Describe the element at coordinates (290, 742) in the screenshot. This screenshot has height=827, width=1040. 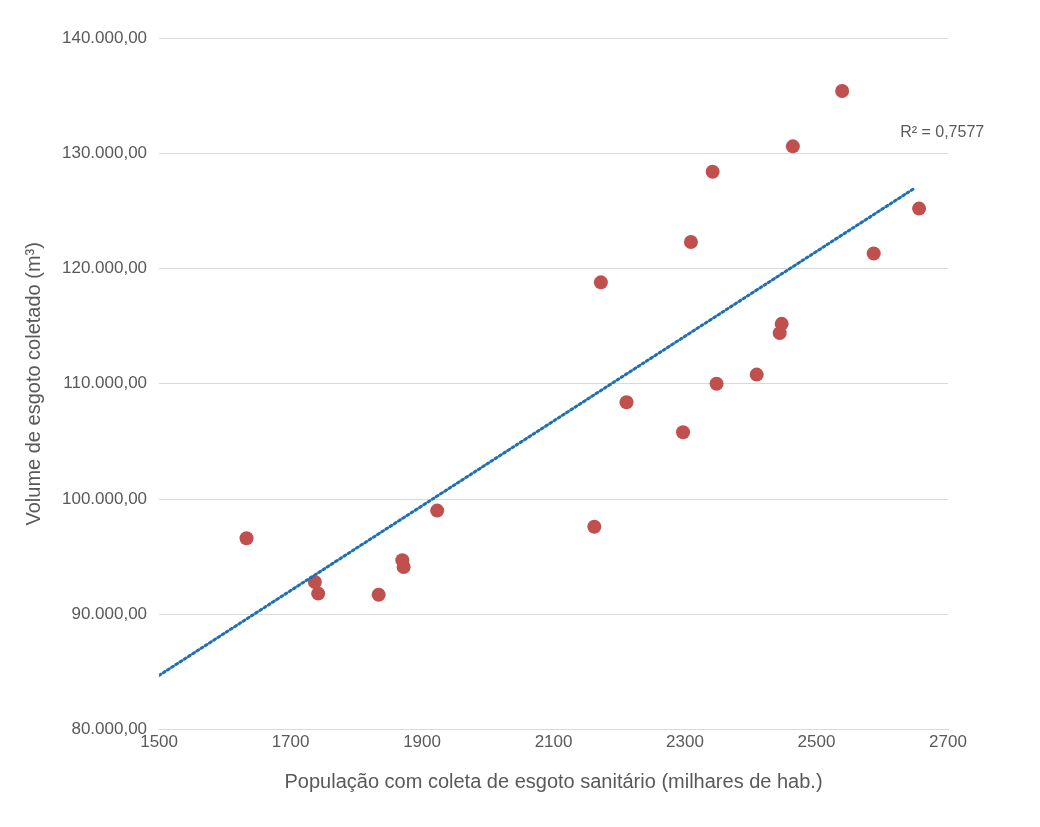
I see `x-tick-label: 1700` at that location.